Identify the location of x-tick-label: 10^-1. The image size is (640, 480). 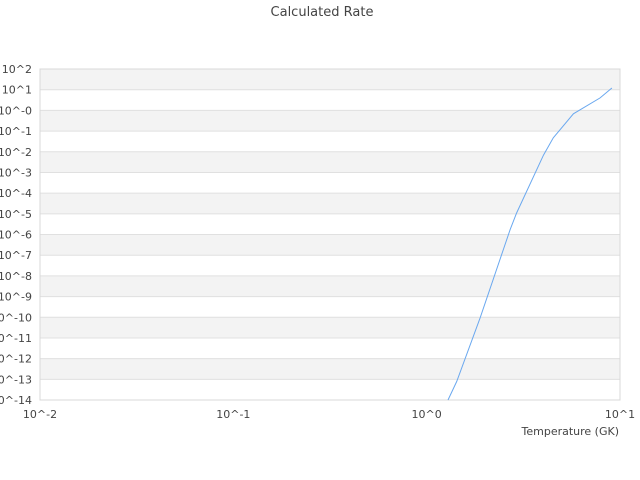
(233, 414).